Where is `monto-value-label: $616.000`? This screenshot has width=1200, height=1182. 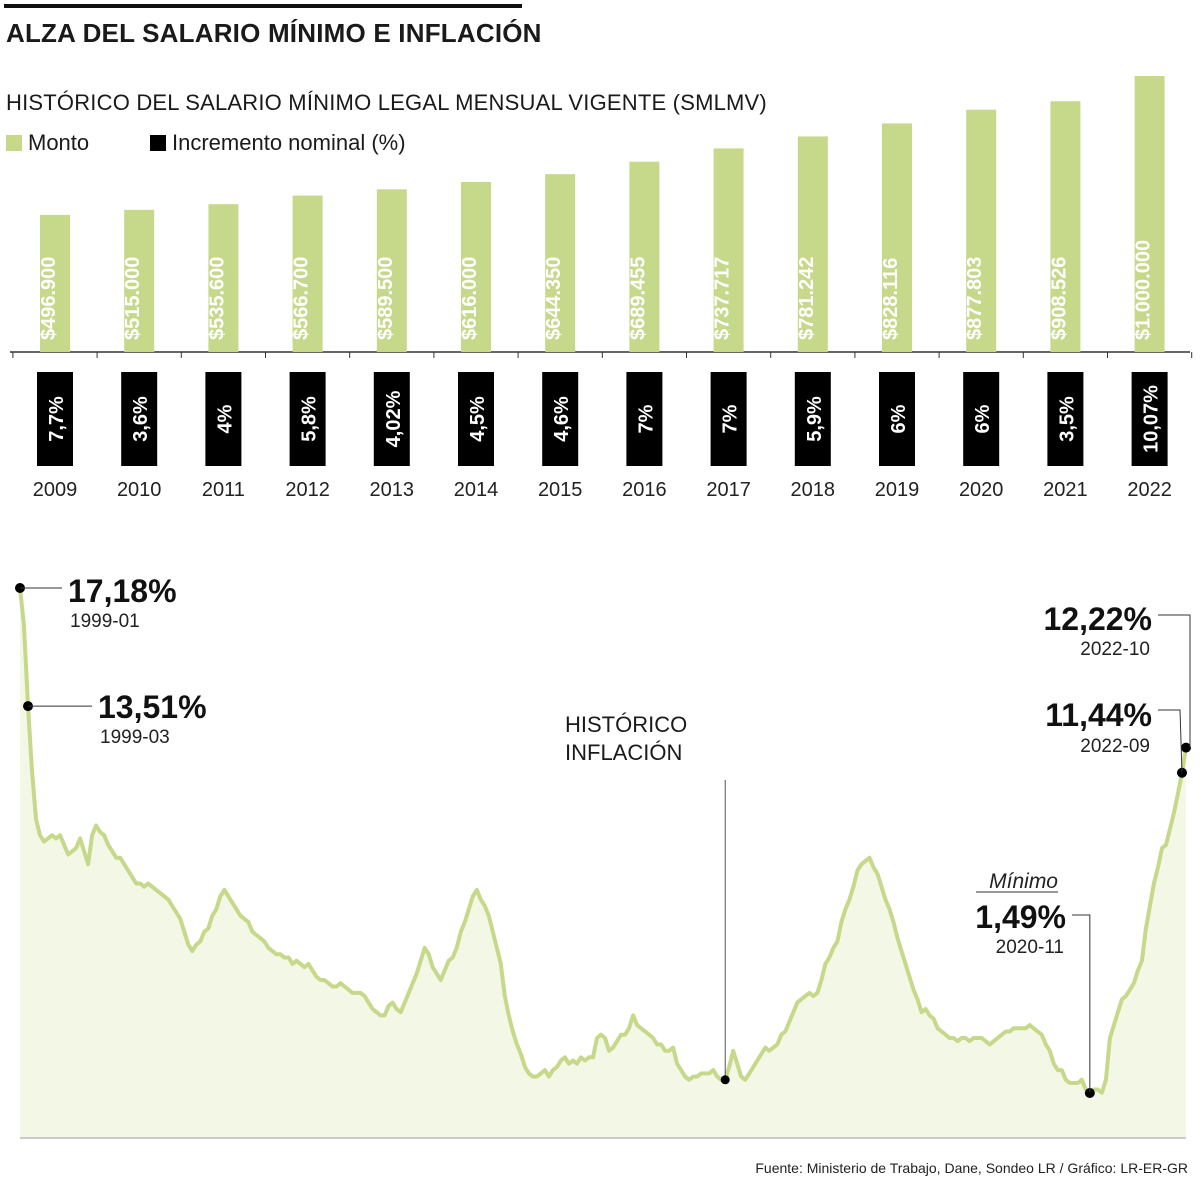 monto-value-label: $616.000 is located at coordinates (470, 298).